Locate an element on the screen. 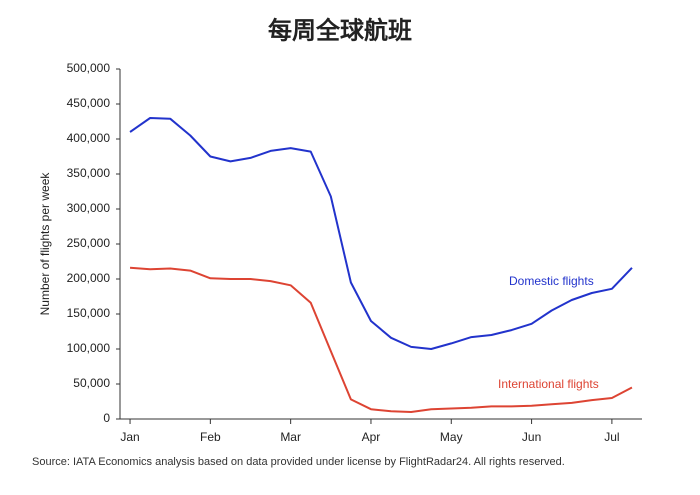  y-tick-label: 100,000 is located at coordinates (89, 348).